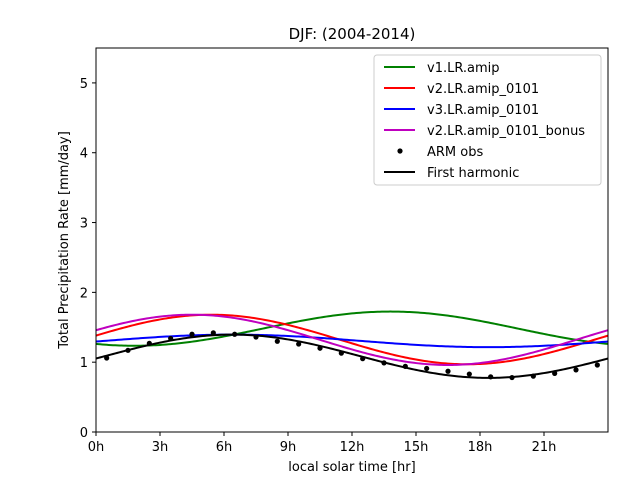  I want to click on legend-label: ARM obs, so click(455, 152).